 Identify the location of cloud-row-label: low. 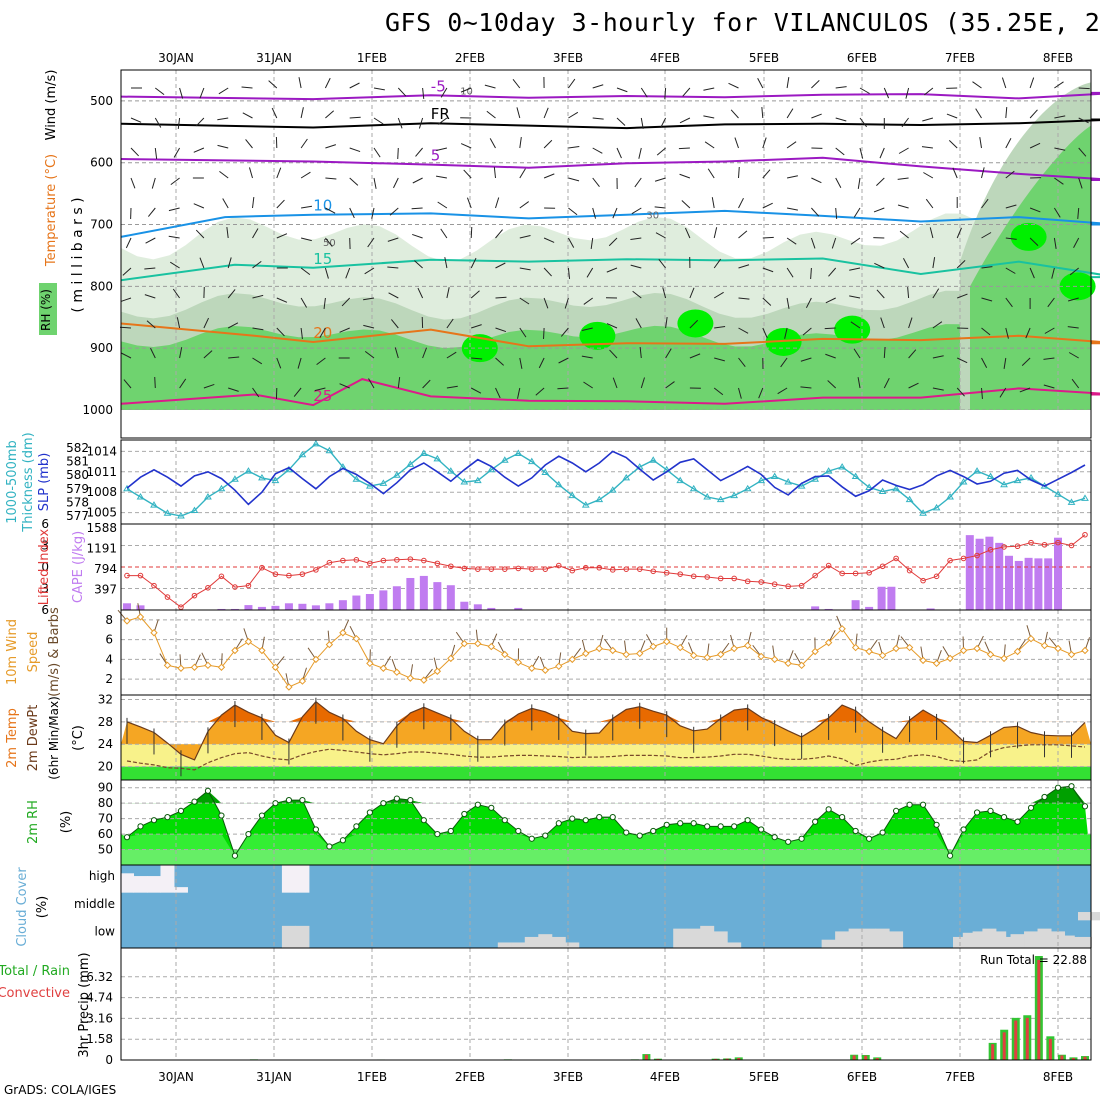
(105, 932).